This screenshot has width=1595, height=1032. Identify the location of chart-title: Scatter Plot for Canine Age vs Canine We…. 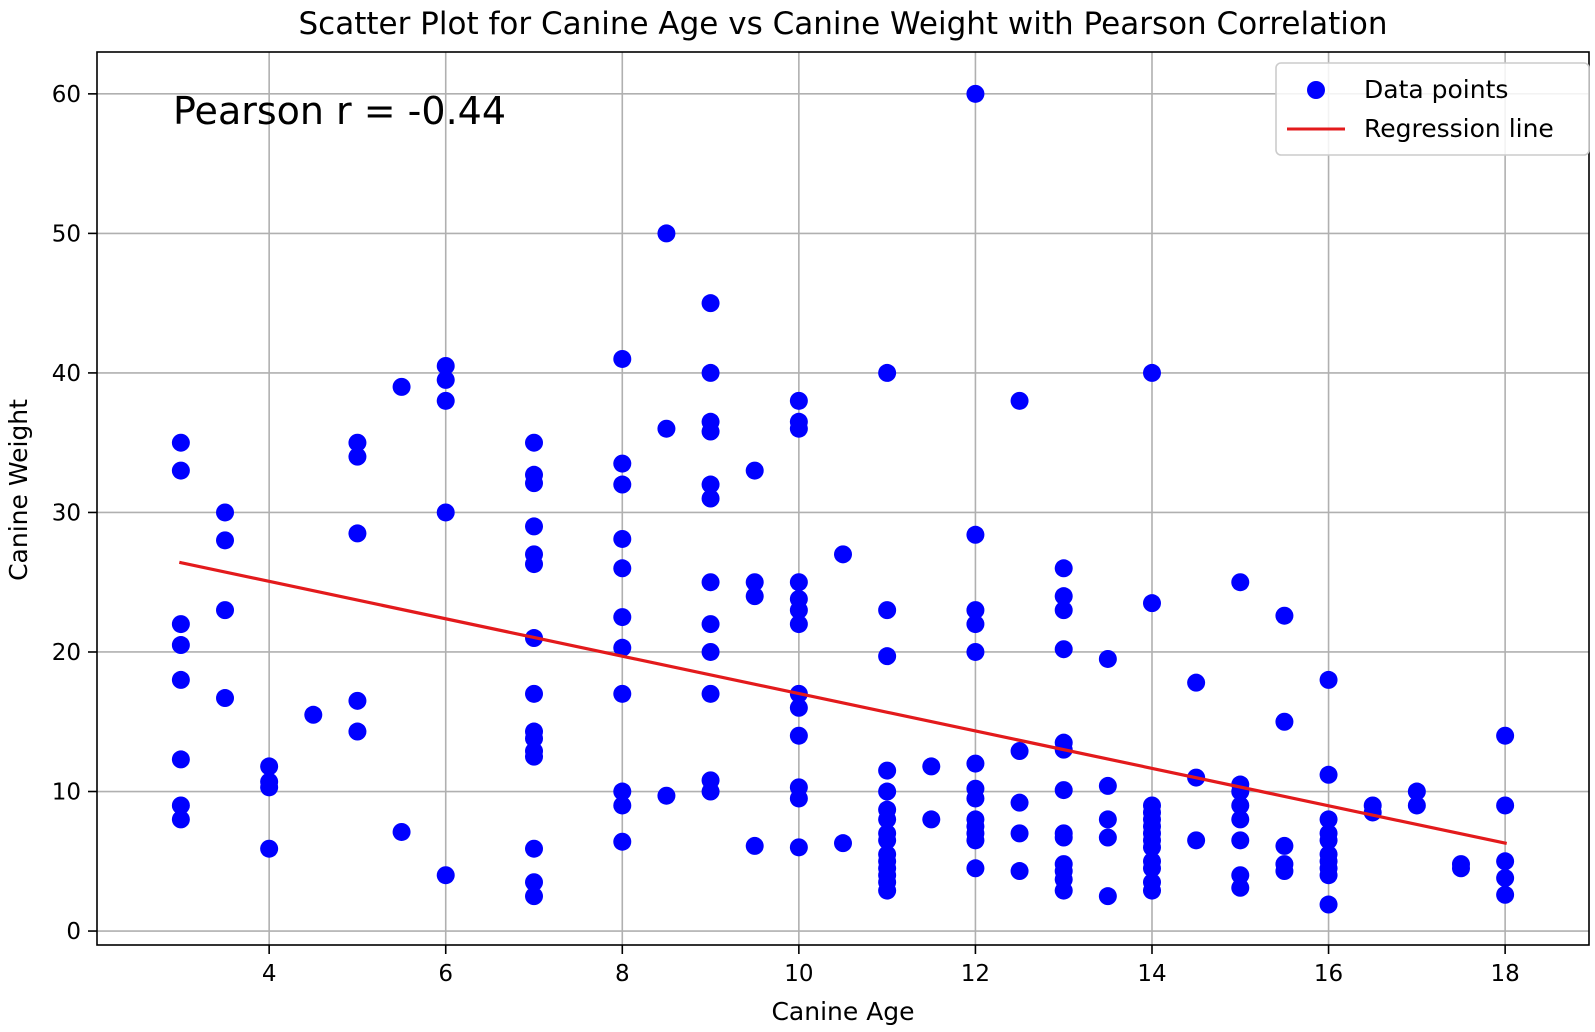
(842, 24).